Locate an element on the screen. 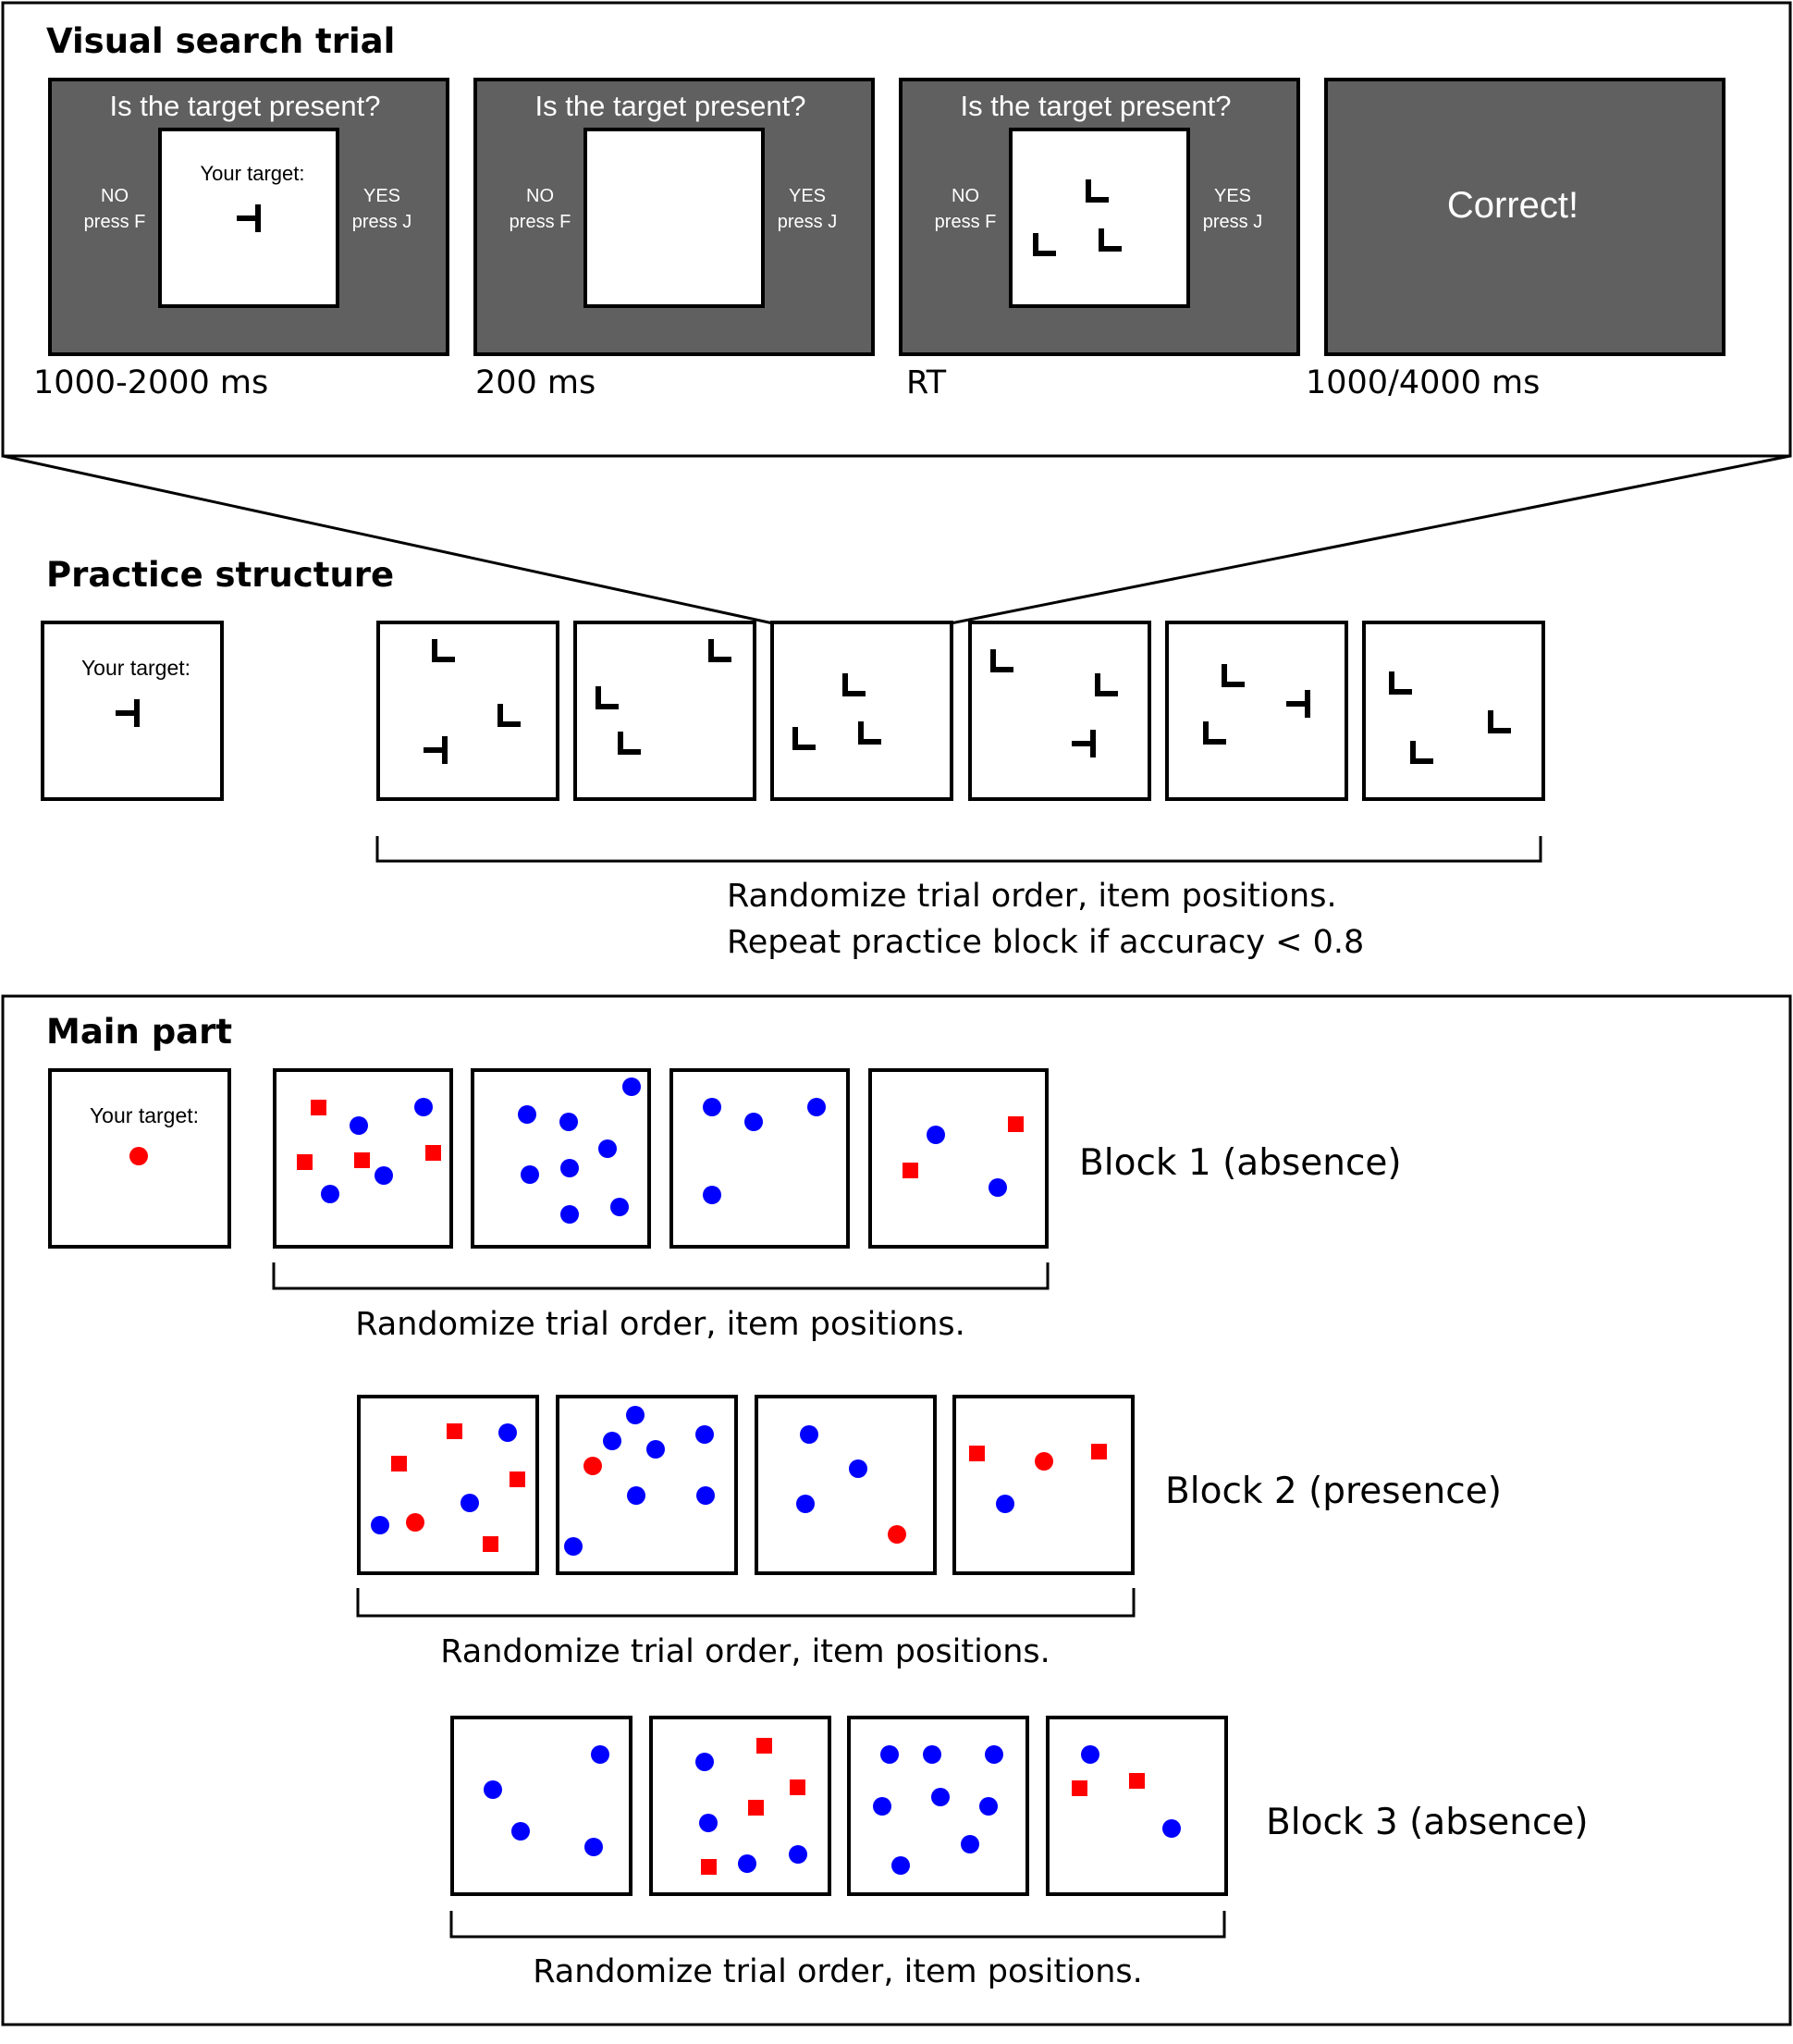  trial-screen-feedback: Correct! is located at coordinates (1524, 217).